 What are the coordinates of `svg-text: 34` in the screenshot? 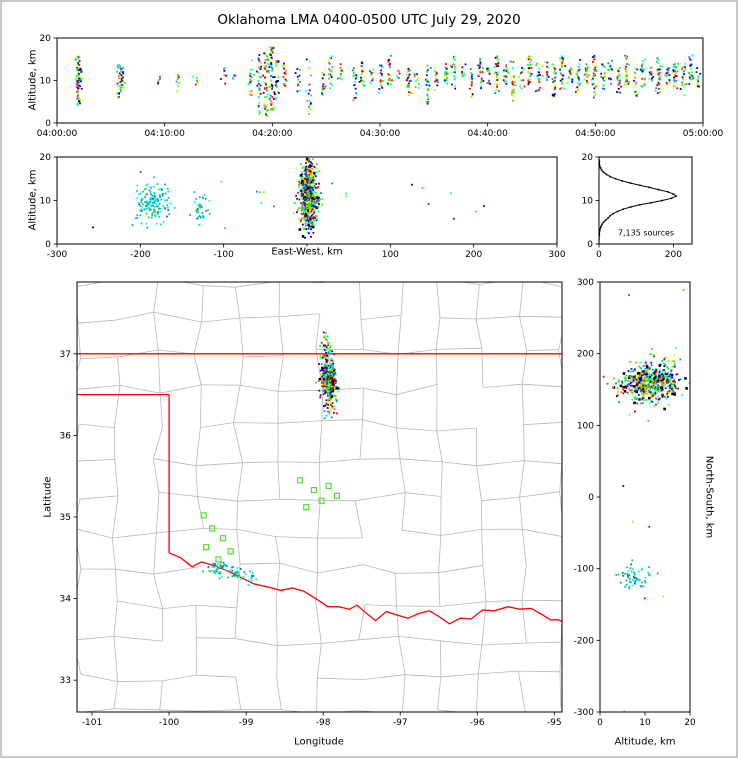 It's located at (66, 600).